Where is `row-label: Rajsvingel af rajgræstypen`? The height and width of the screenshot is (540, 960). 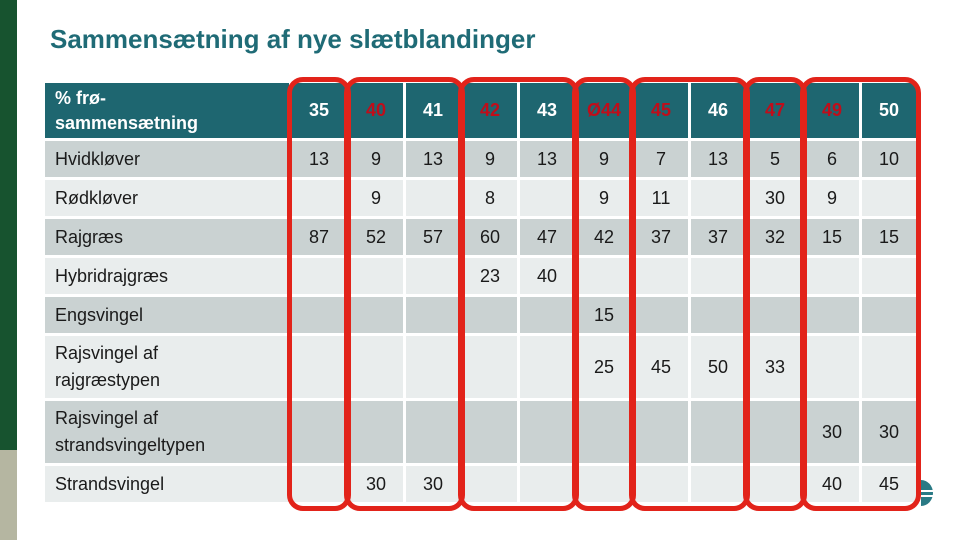 row-label: Rajsvingel af rajgræstypen is located at coordinates (167, 367).